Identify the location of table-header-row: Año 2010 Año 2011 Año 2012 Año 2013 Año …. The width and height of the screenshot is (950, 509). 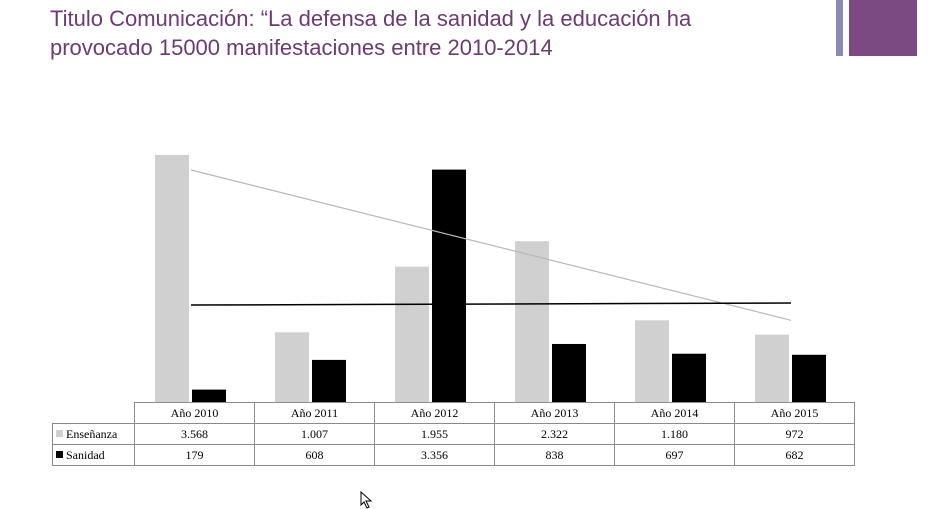
(453, 413).